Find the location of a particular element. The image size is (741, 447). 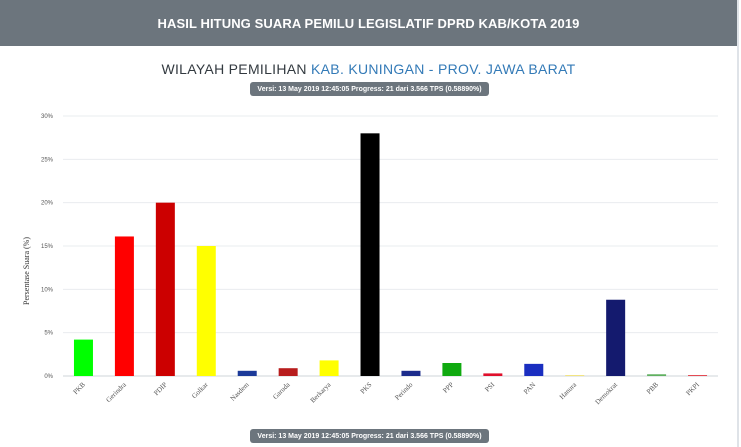

y-tick-label: 0% is located at coordinates (48, 377).